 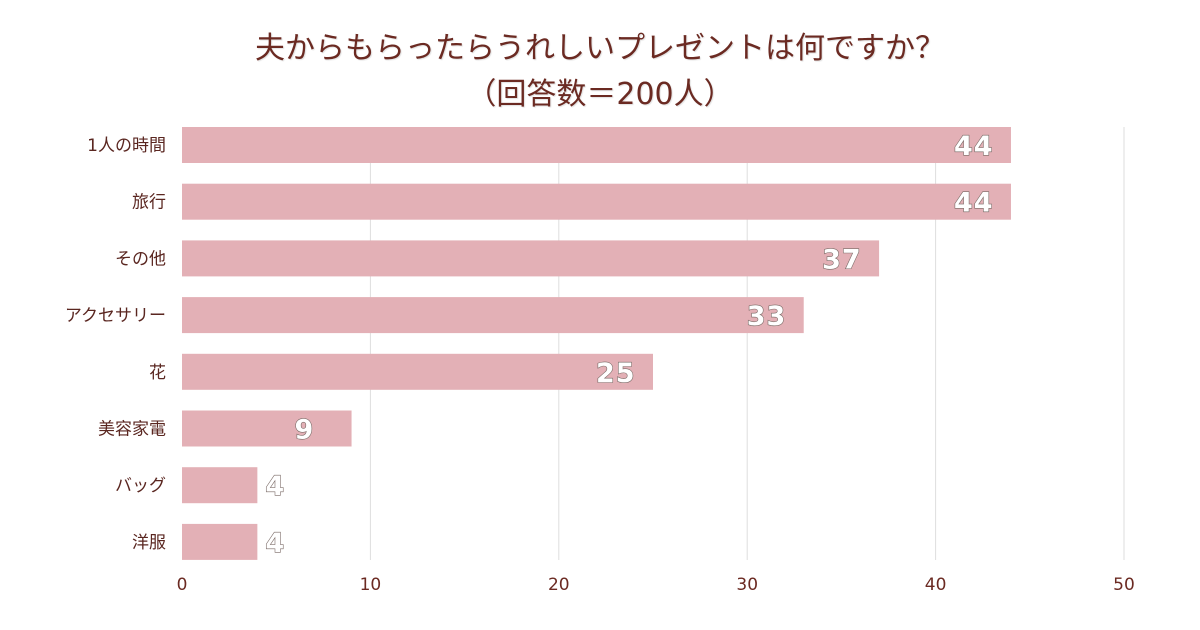 What do you see at coordinates (600, 48) in the screenshot?
I see `chart-title: 夫からもらったらうれしいプレゼントは何ですか？` at bounding box center [600, 48].